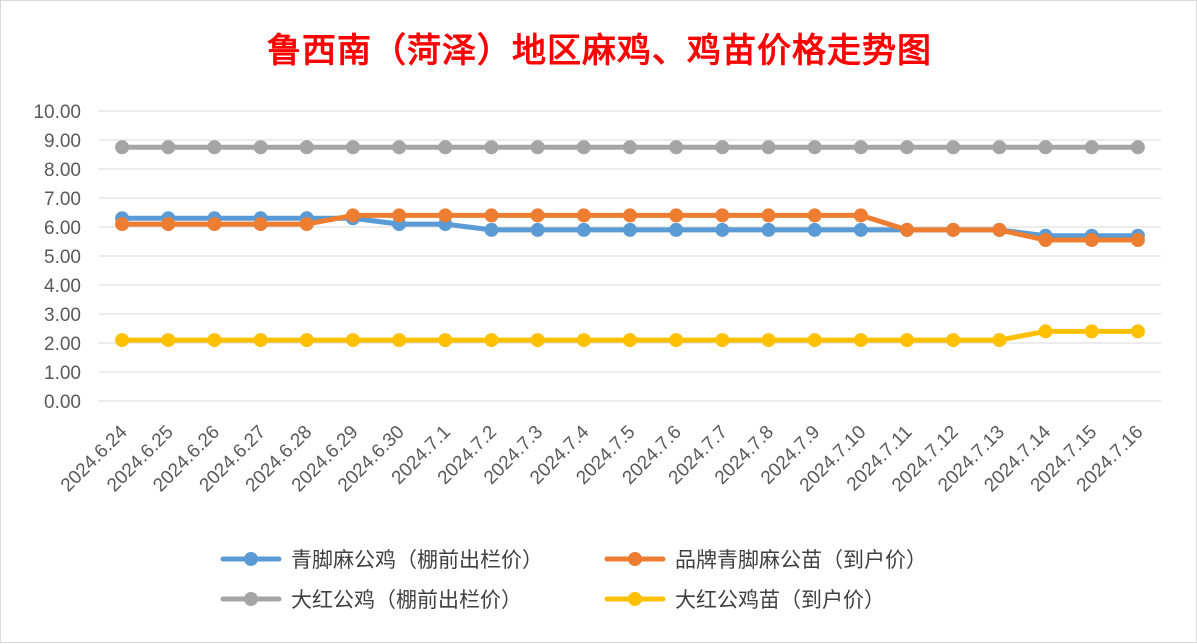 The height and width of the screenshot is (644, 1197). I want to click on y-tick-label: 4.00, so click(62, 286).